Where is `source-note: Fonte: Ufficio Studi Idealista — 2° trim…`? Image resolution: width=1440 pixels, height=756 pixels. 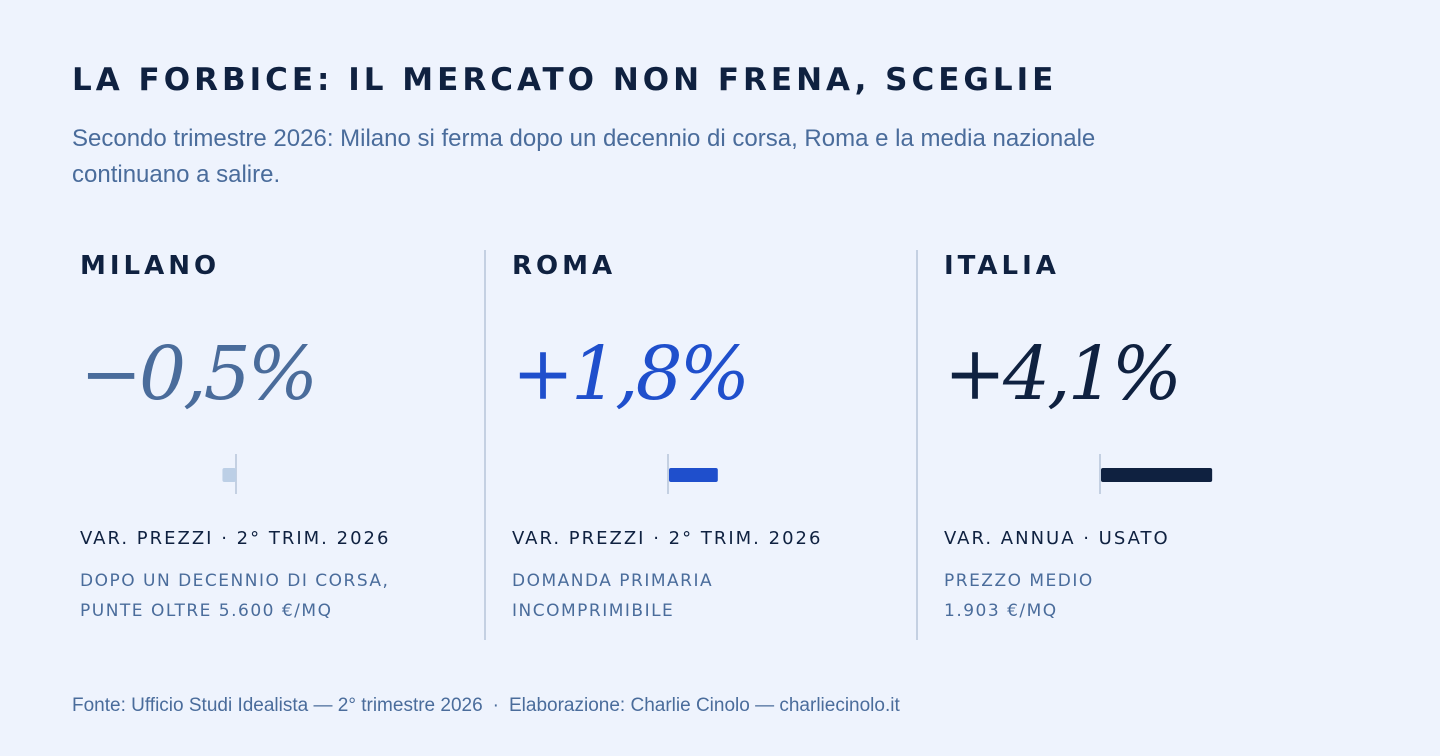
source-note: Fonte: Ufficio Studi Idealista — 2° trim… is located at coordinates (277, 705).